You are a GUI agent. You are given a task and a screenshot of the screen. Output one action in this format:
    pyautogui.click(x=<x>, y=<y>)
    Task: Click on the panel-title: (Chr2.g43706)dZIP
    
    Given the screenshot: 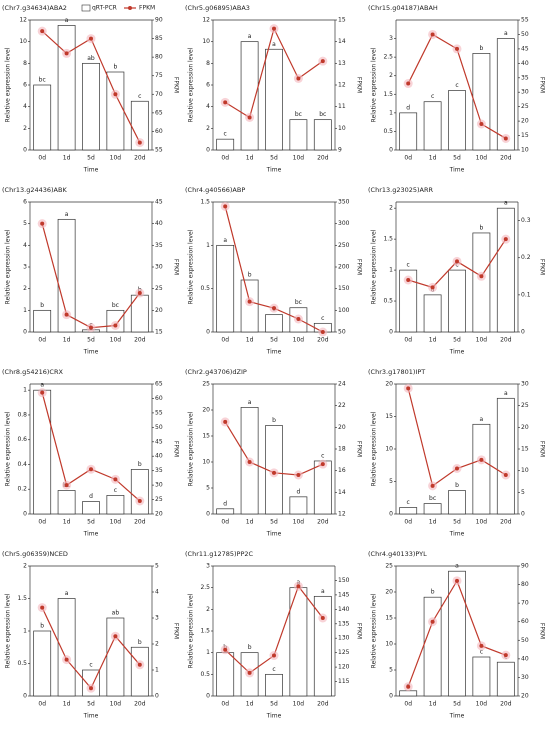 What is the action you would take?
    pyautogui.click(x=216, y=372)
    